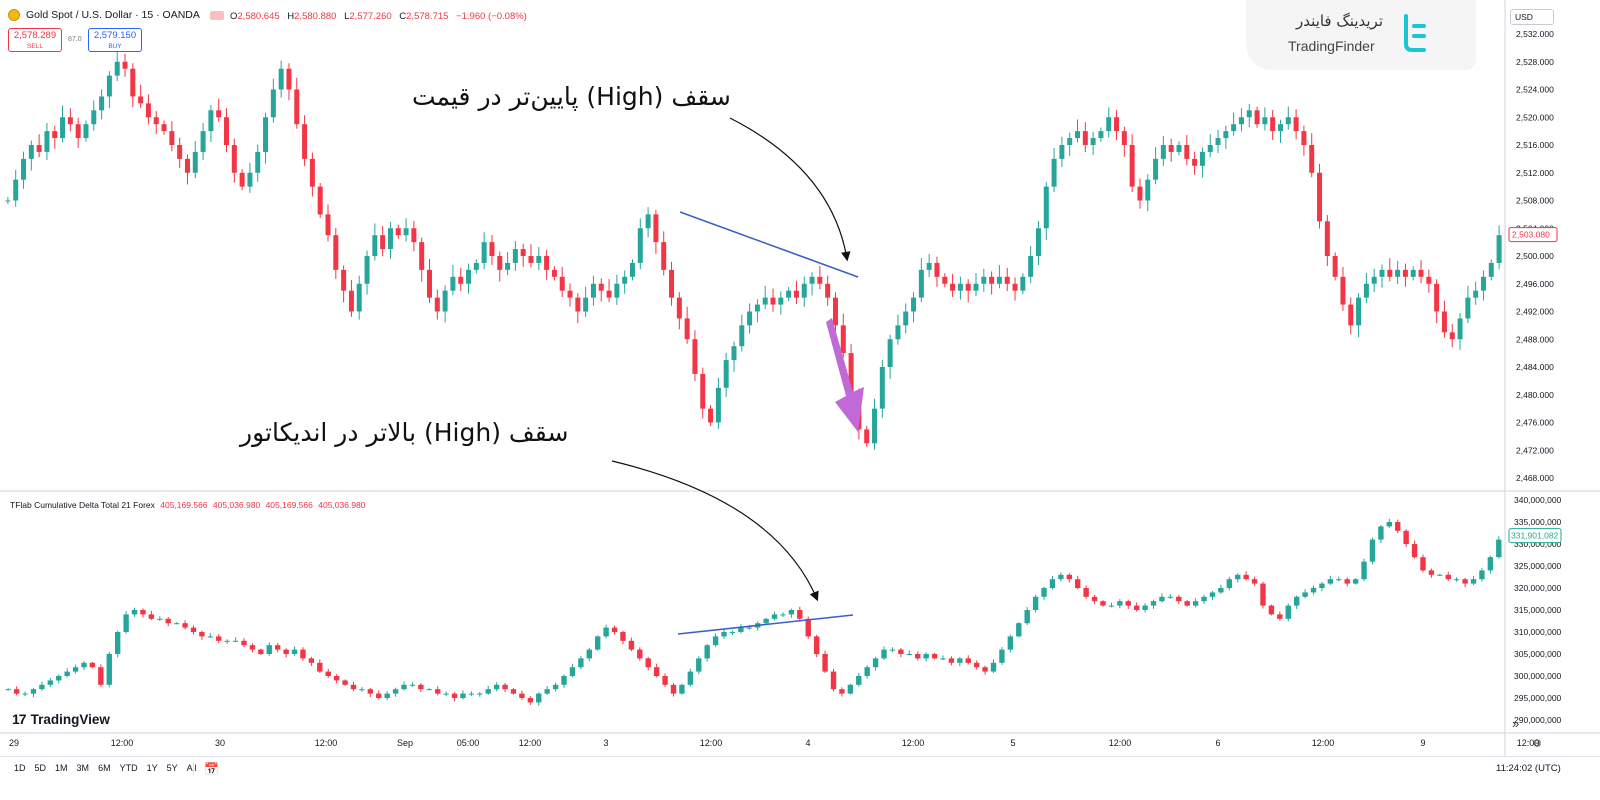 The image size is (1600, 800). Describe the element at coordinates (1331, 46) in the screenshot. I see `logo-text-en: TradingFinder` at that location.